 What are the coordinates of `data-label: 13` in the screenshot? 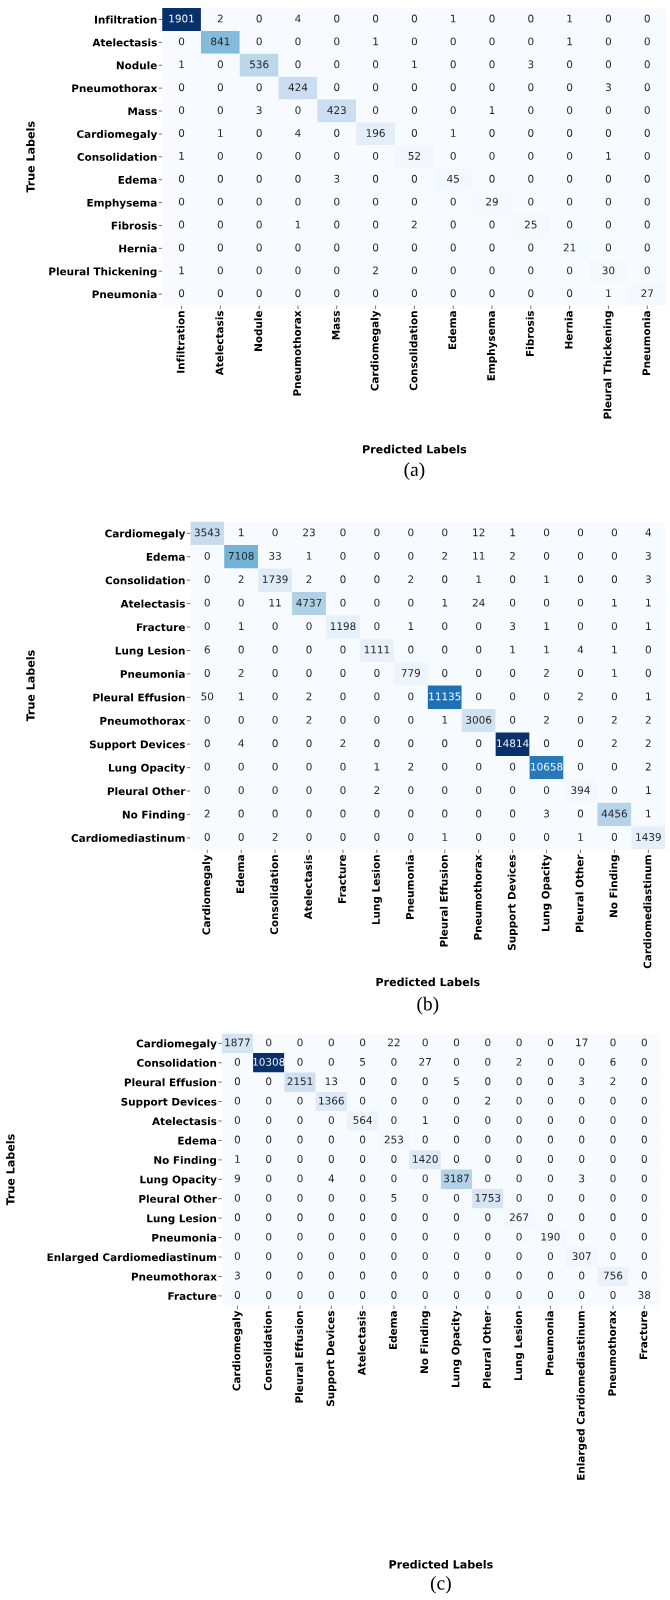 It's located at (331, 1081).